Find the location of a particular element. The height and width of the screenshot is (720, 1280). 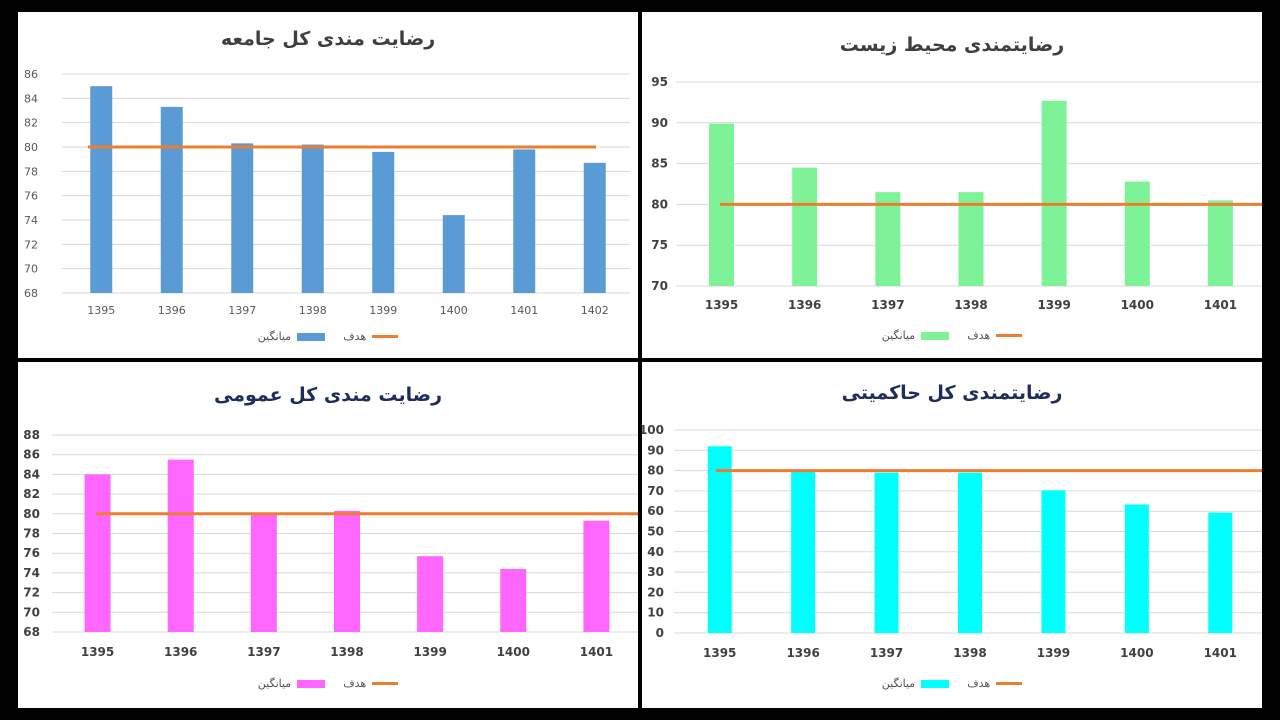

y-tick-label: 72 is located at coordinates (31, 244).